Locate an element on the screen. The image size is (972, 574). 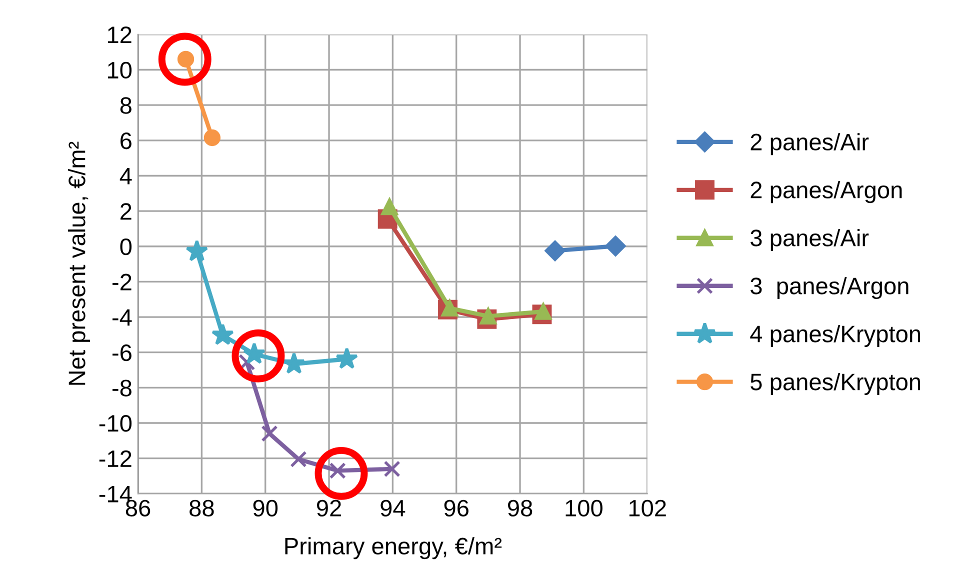
legend-label: 2 panes/Argon is located at coordinates (826, 192).